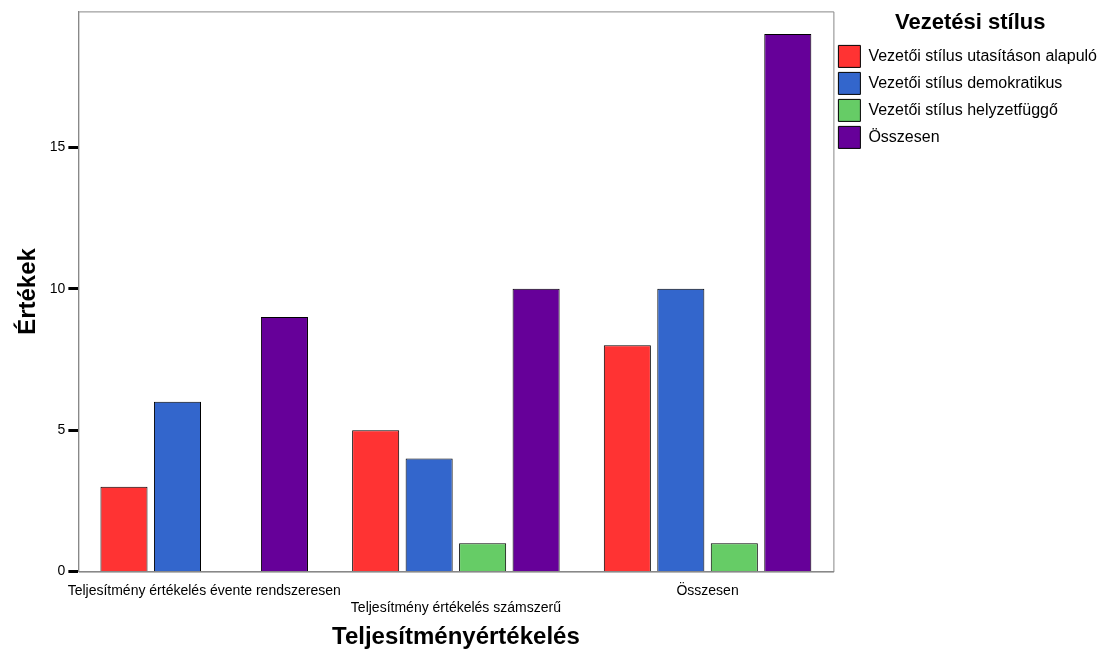 This screenshot has width=1109, height=660. What do you see at coordinates (456, 606) in the screenshot?
I see `x-tick-label: Teljesítmény értékelés számszerű` at bounding box center [456, 606].